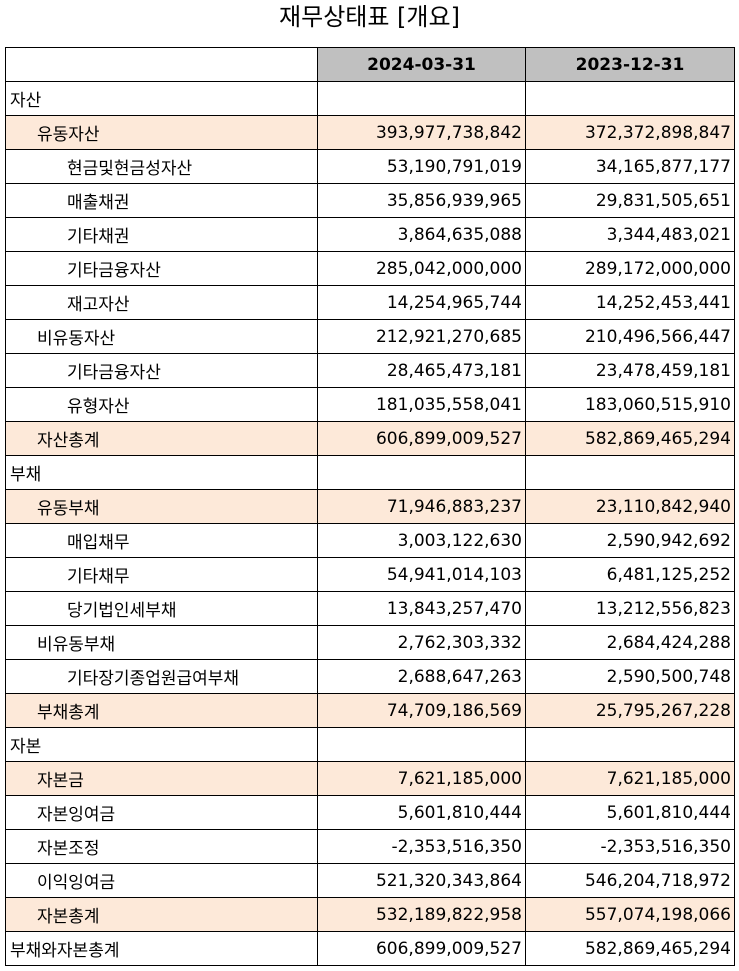 Image resolution: width=739 pixels, height=971 pixels. I want to click on value-2023-12-31: 2,590,500,748, so click(630, 676).